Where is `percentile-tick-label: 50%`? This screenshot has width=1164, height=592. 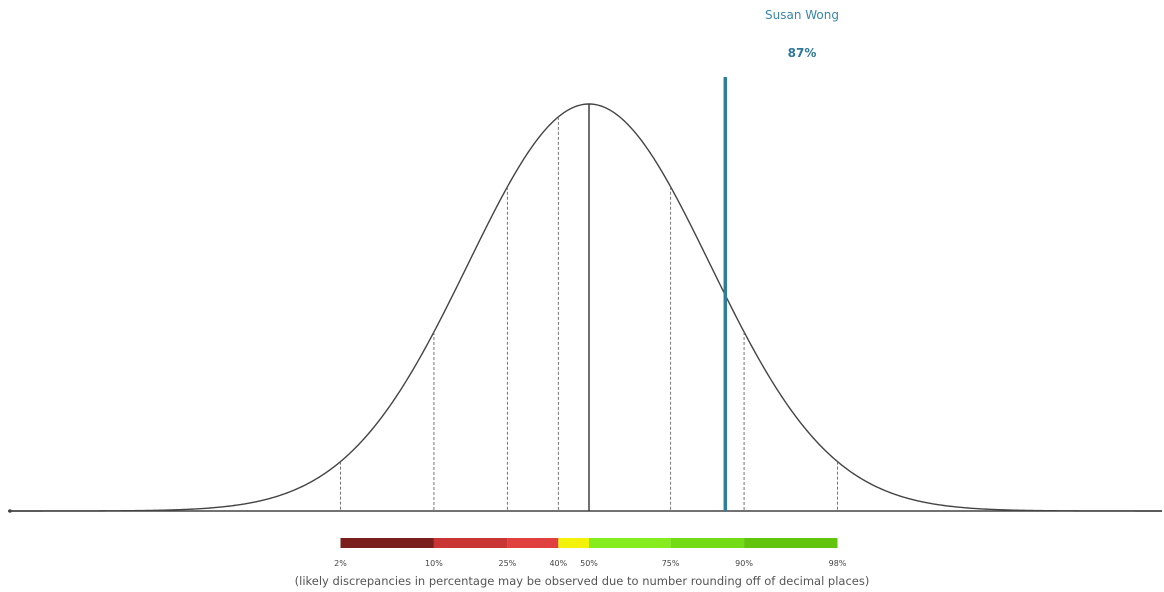
percentile-tick-label: 50% is located at coordinates (589, 563).